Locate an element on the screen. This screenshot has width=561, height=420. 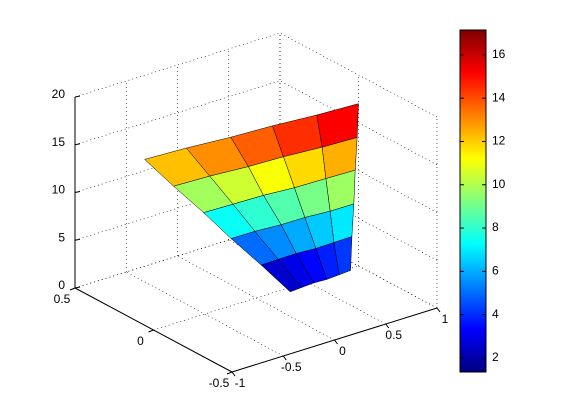
z-tick-label: 15 is located at coordinates (59, 142).